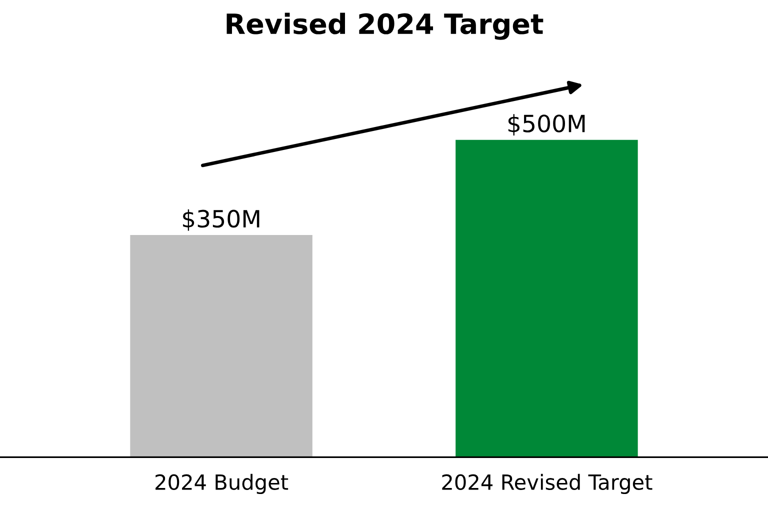 The height and width of the screenshot is (512, 768). What do you see at coordinates (385, 26) in the screenshot?
I see `chart-title: Revised 2024 Target` at bounding box center [385, 26].